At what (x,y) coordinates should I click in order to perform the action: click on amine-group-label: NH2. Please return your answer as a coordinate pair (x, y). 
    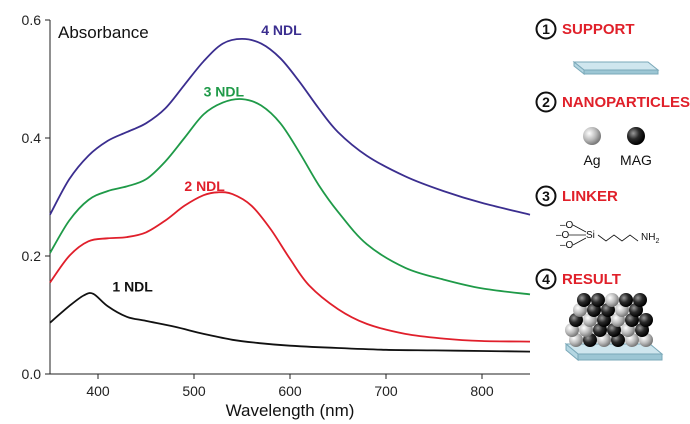
    Looking at the image, I should click on (650, 238).